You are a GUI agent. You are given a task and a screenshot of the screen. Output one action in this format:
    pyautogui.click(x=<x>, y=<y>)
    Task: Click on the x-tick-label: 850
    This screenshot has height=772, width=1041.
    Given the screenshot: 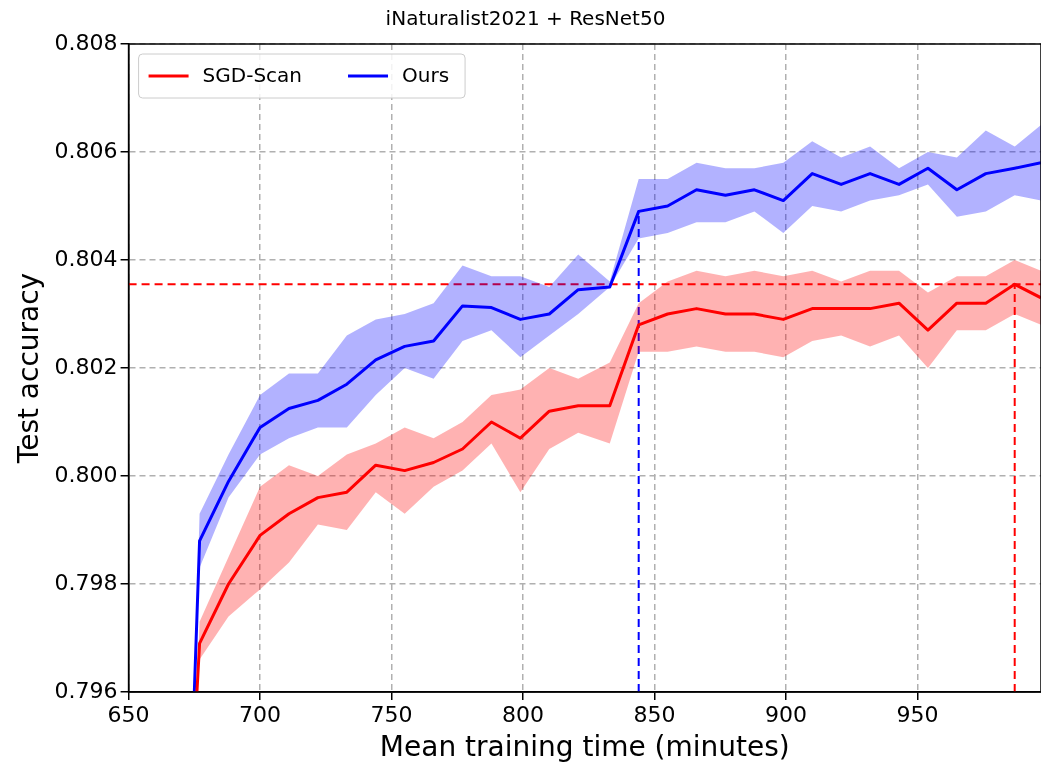 What is the action you would take?
    pyautogui.click(x=654, y=714)
    